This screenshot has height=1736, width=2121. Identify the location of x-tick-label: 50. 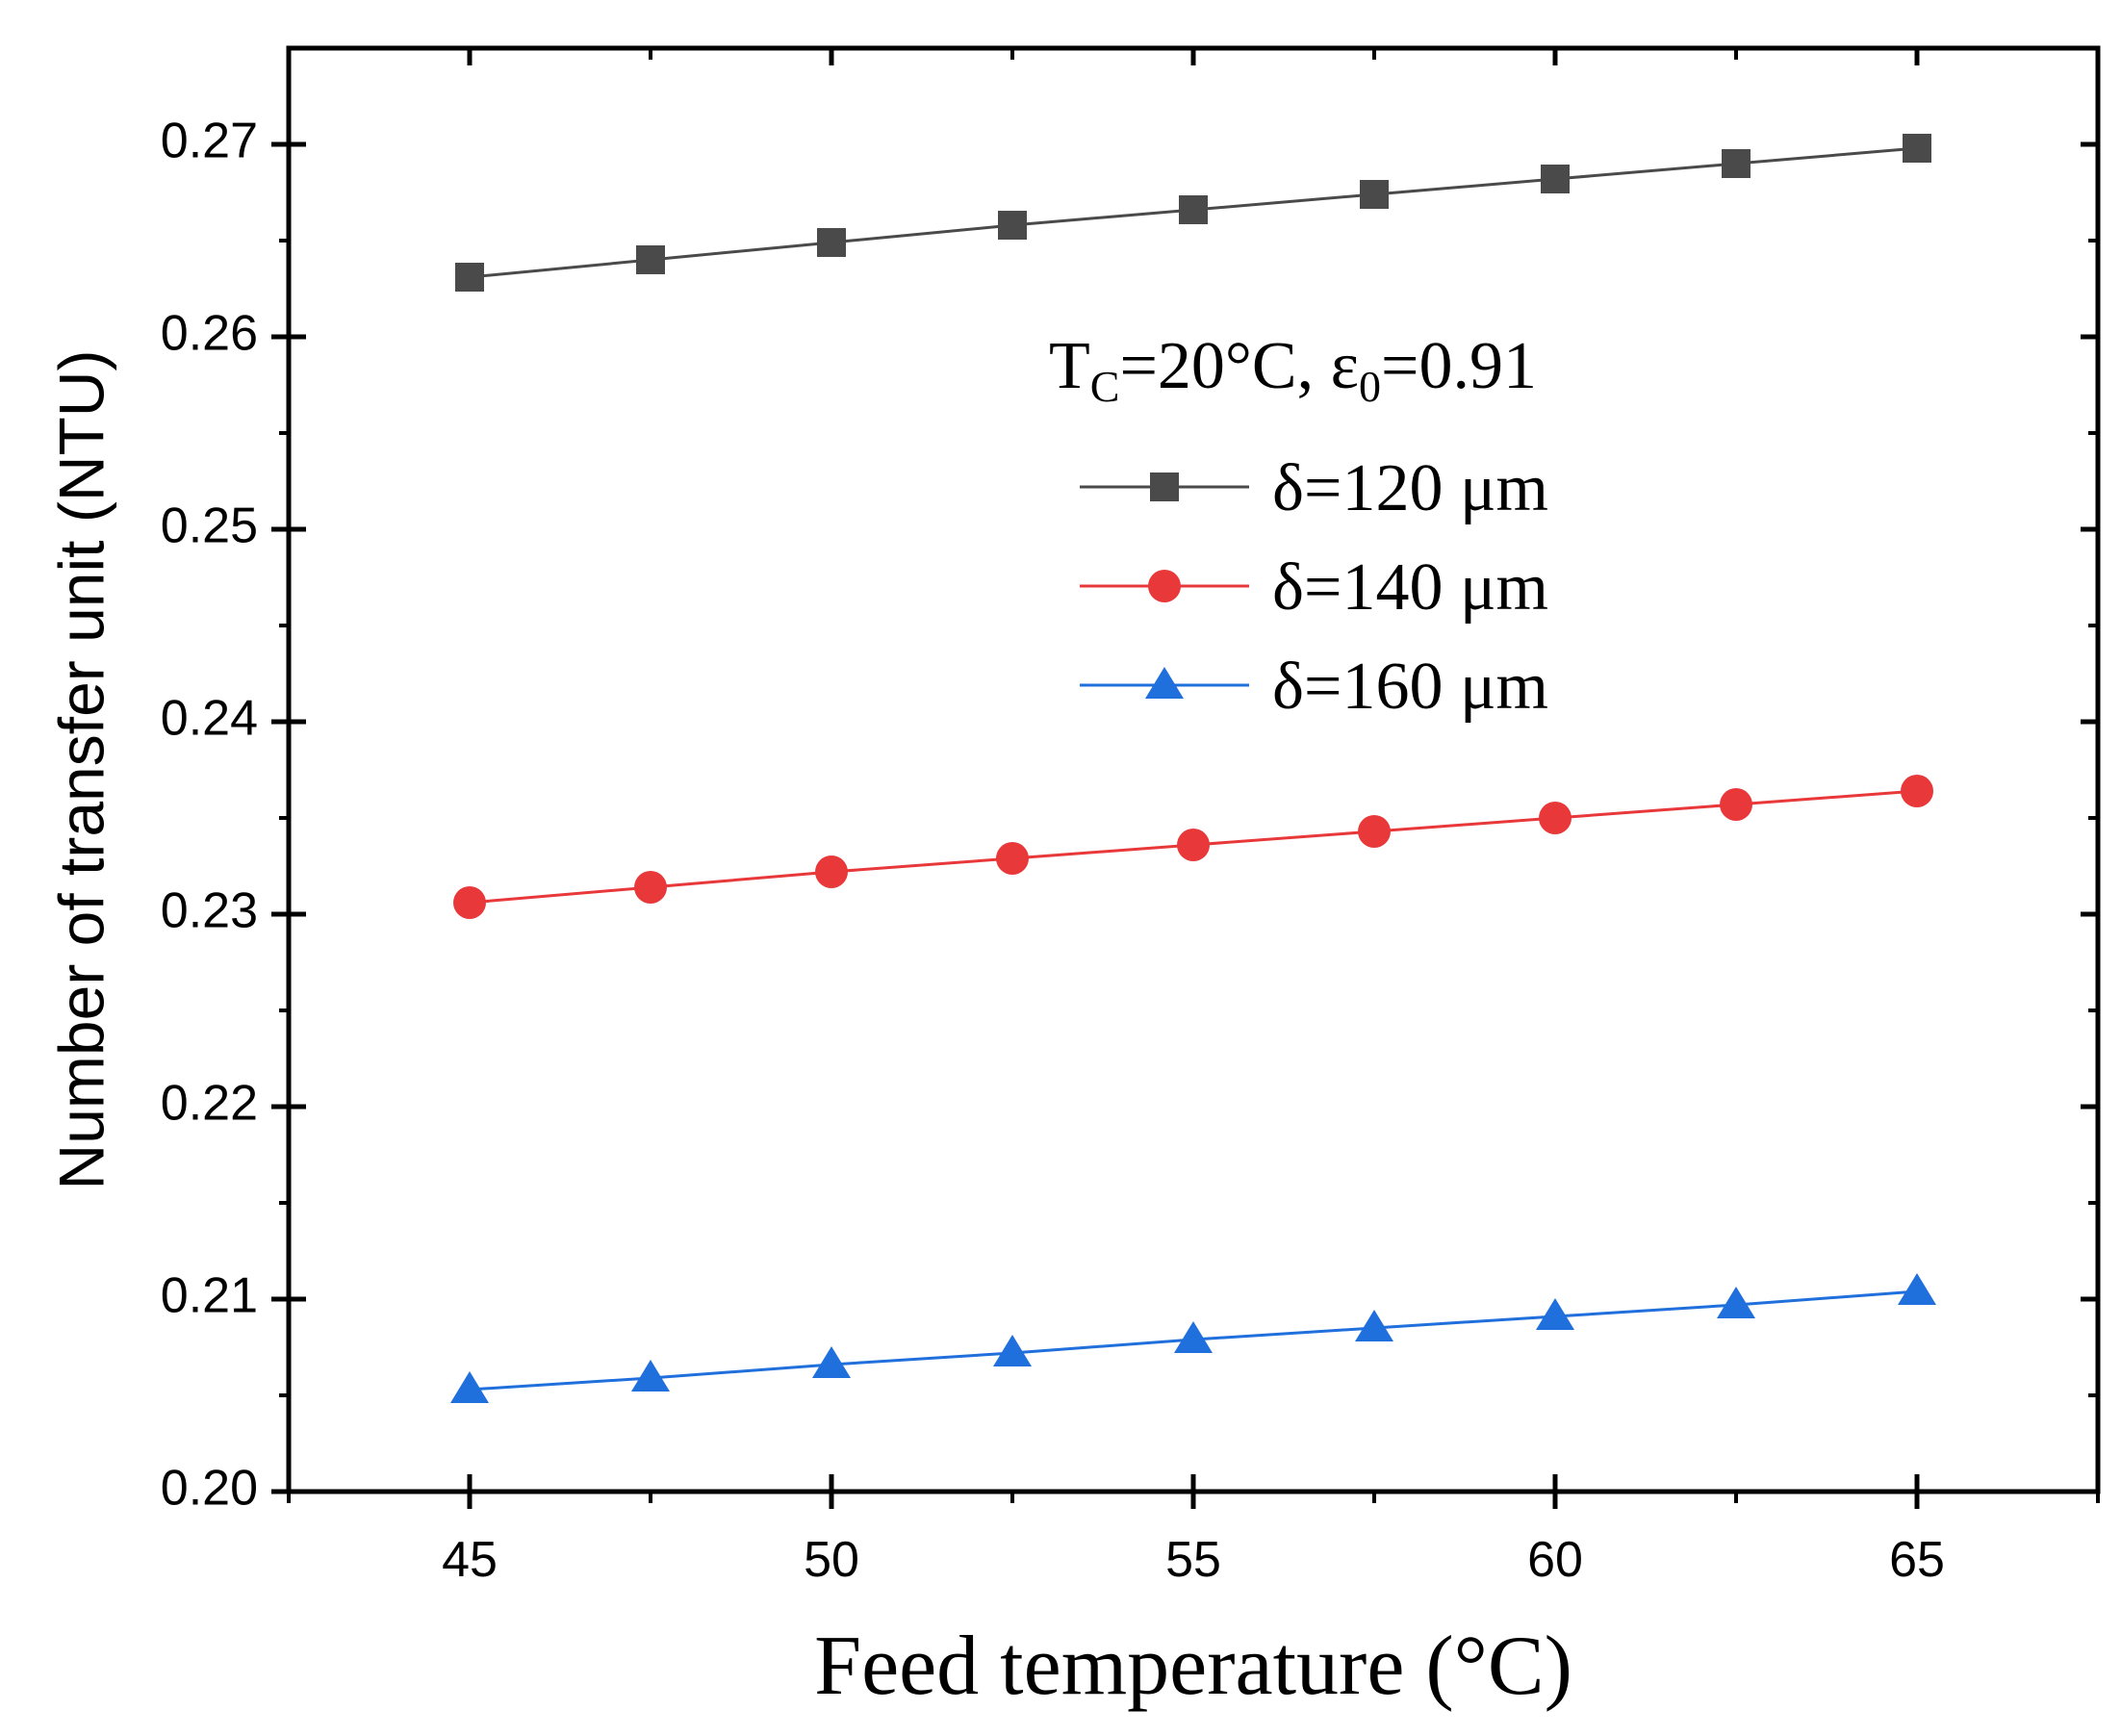
(831, 1560).